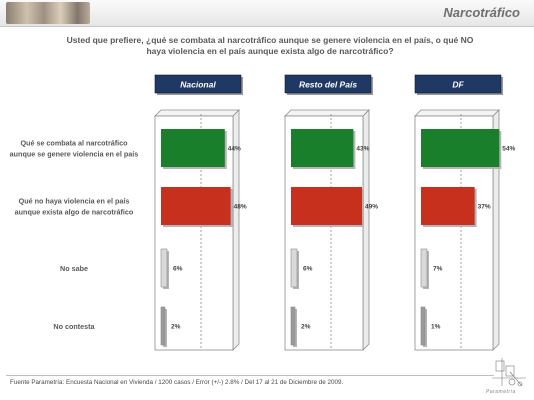 The image size is (534, 400). I want to click on panel-top-resto-del-pais, so click(327, 113).